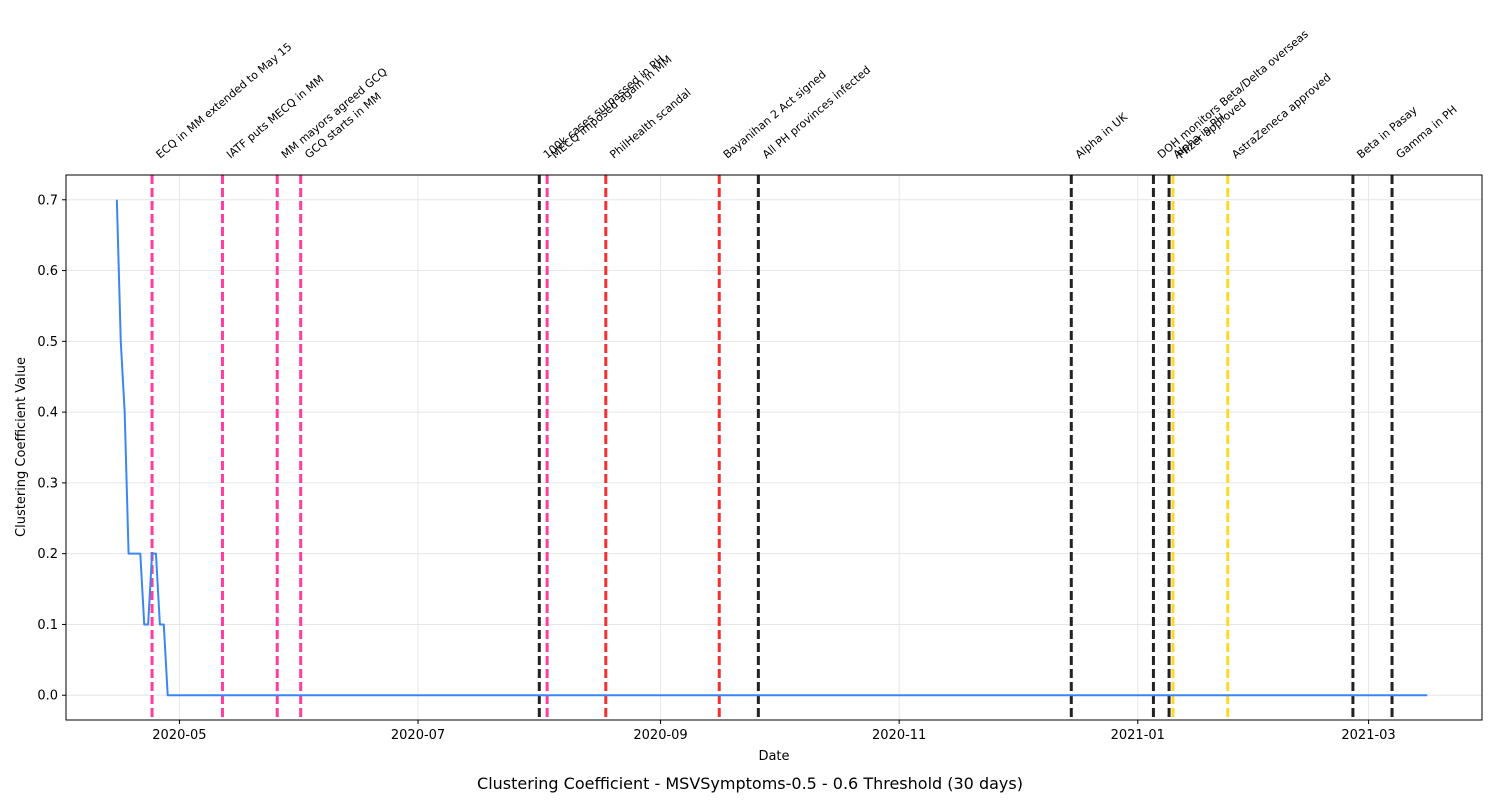  What do you see at coordinates (47, 554) in the screenshot?
I see `y-tick-label: 0.2` at bounding box center [47, 554].